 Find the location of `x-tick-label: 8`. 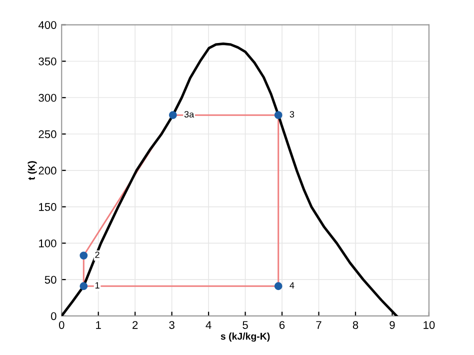

x-tick-label: 8 is located at coordinates (355, 325).